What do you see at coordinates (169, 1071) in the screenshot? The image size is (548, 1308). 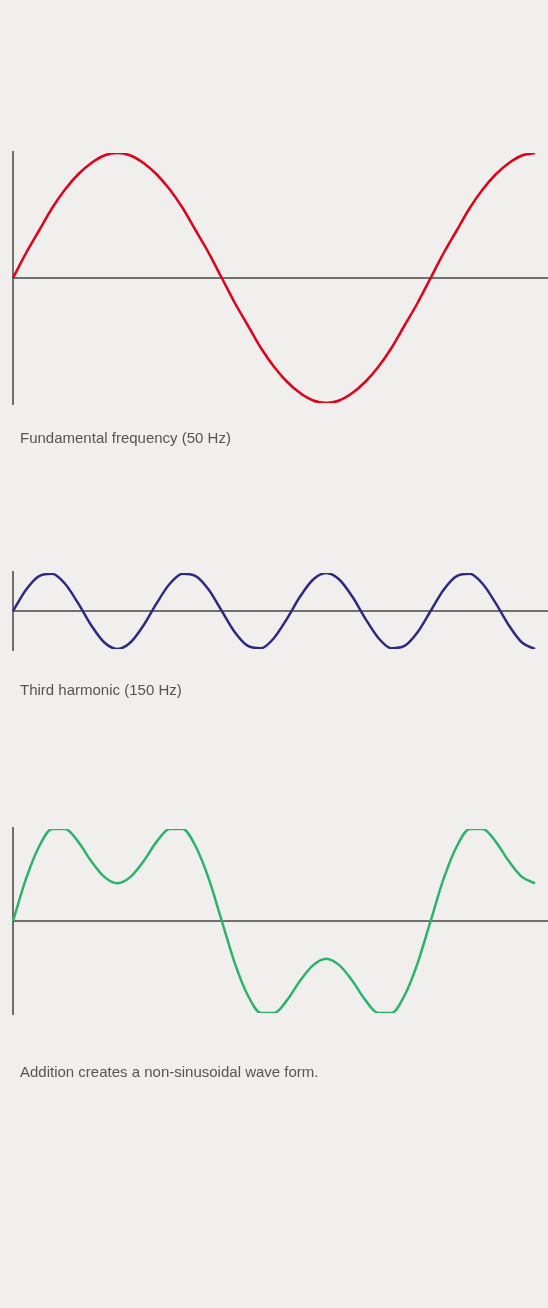 I see `text: Addition creates a non-sinusoidal wave form.` at bounding box center [169, 1071].